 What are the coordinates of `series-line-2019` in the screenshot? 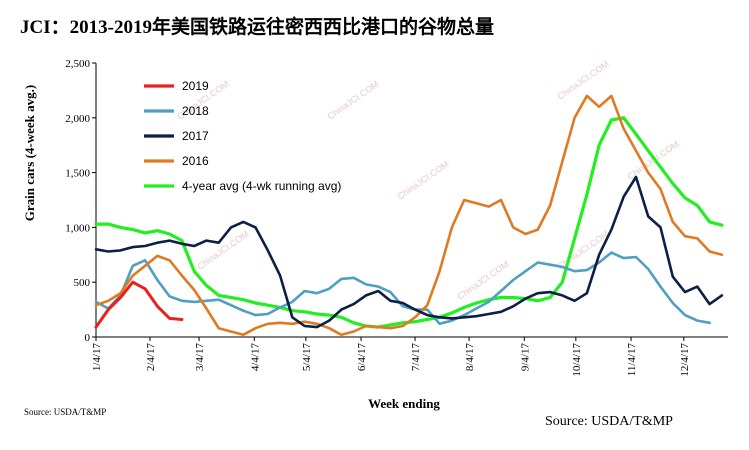 It's located at (139, 304).